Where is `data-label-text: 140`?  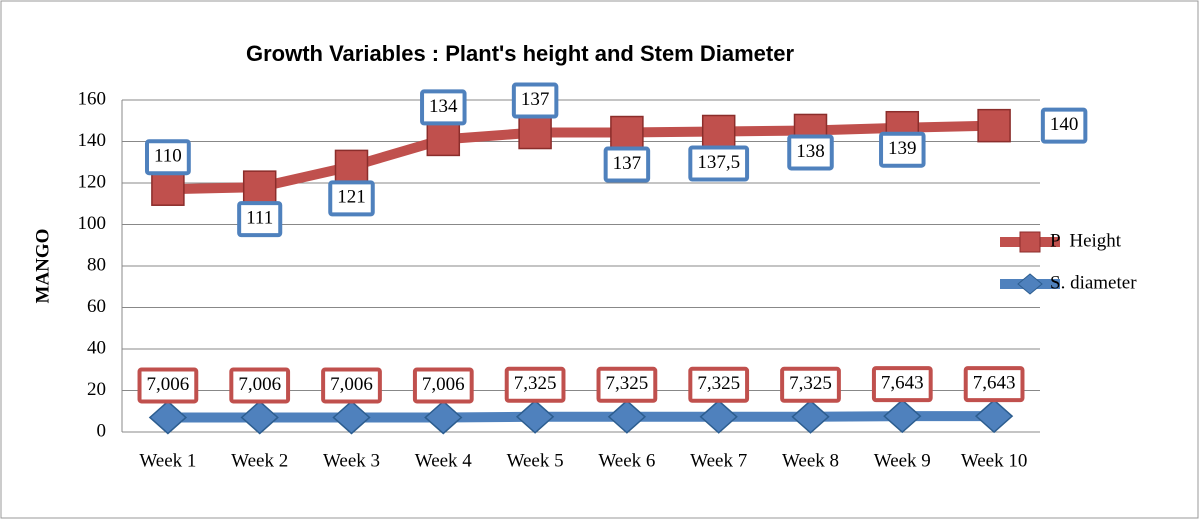
data-label-text: 140 is located at coordinates (1064, 124).